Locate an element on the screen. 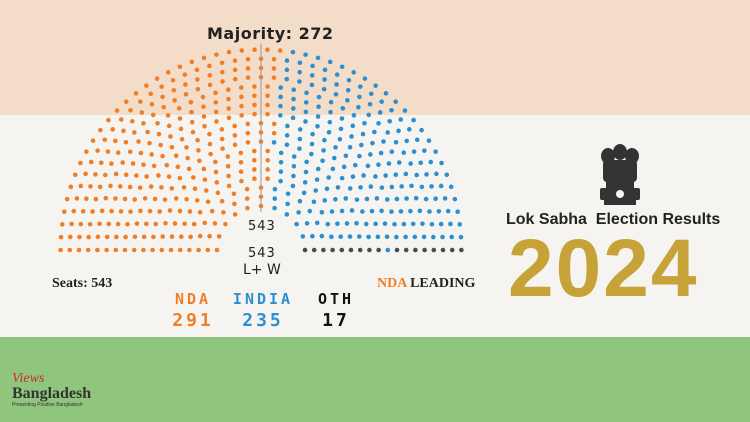 The width and height of the screenshot is (750, 422). nda-leading-text: LEADING is located at coordinates (441, 283).